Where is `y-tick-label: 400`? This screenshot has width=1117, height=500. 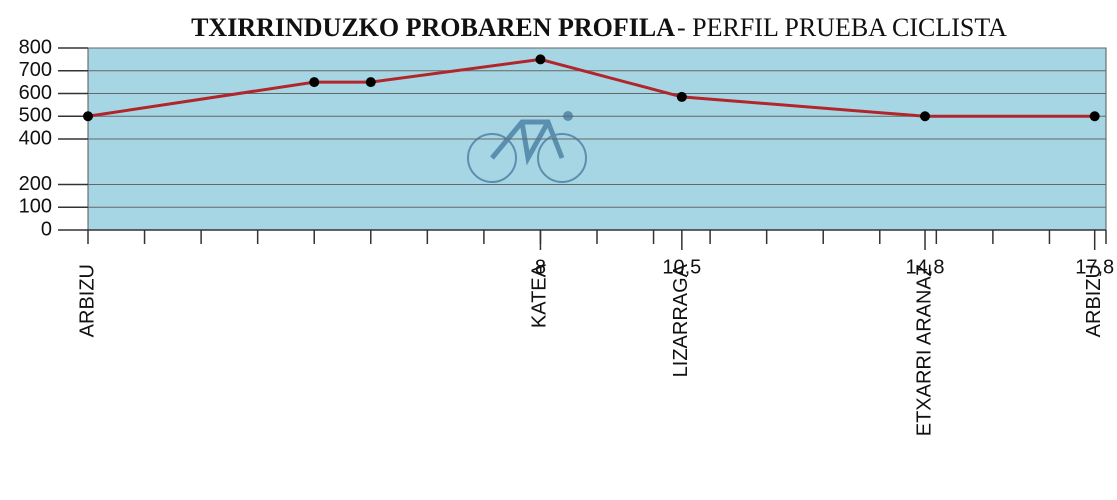 y-tick-label: 400 is located at coordinates (35, 138).